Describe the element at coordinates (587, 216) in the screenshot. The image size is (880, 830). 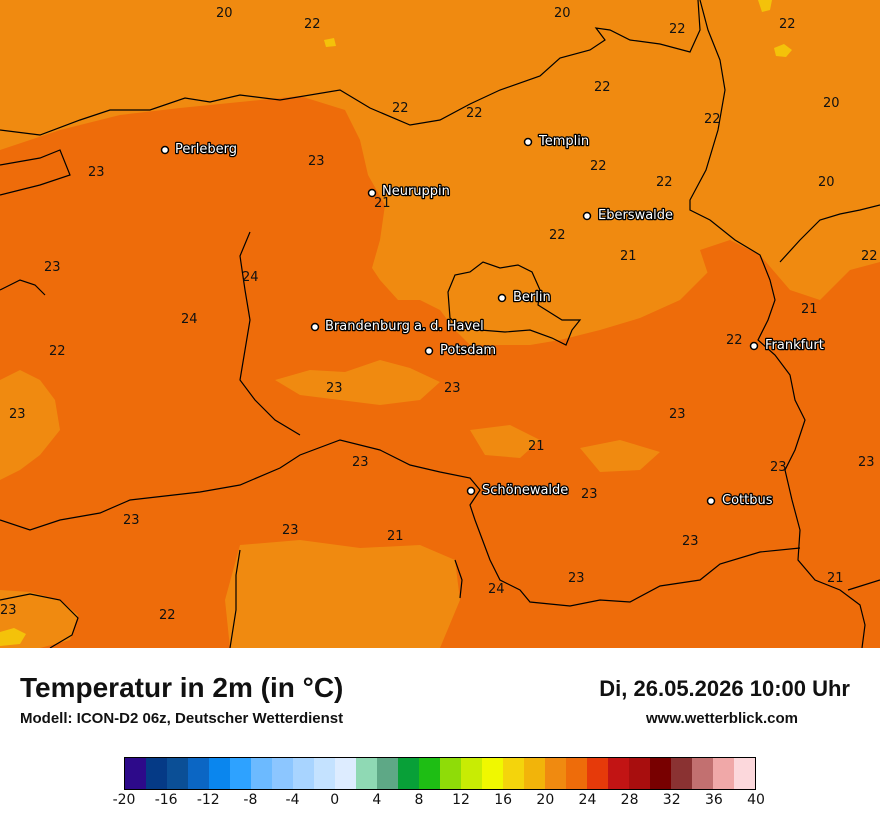
I see `city-dot-eberswalde` at that location.